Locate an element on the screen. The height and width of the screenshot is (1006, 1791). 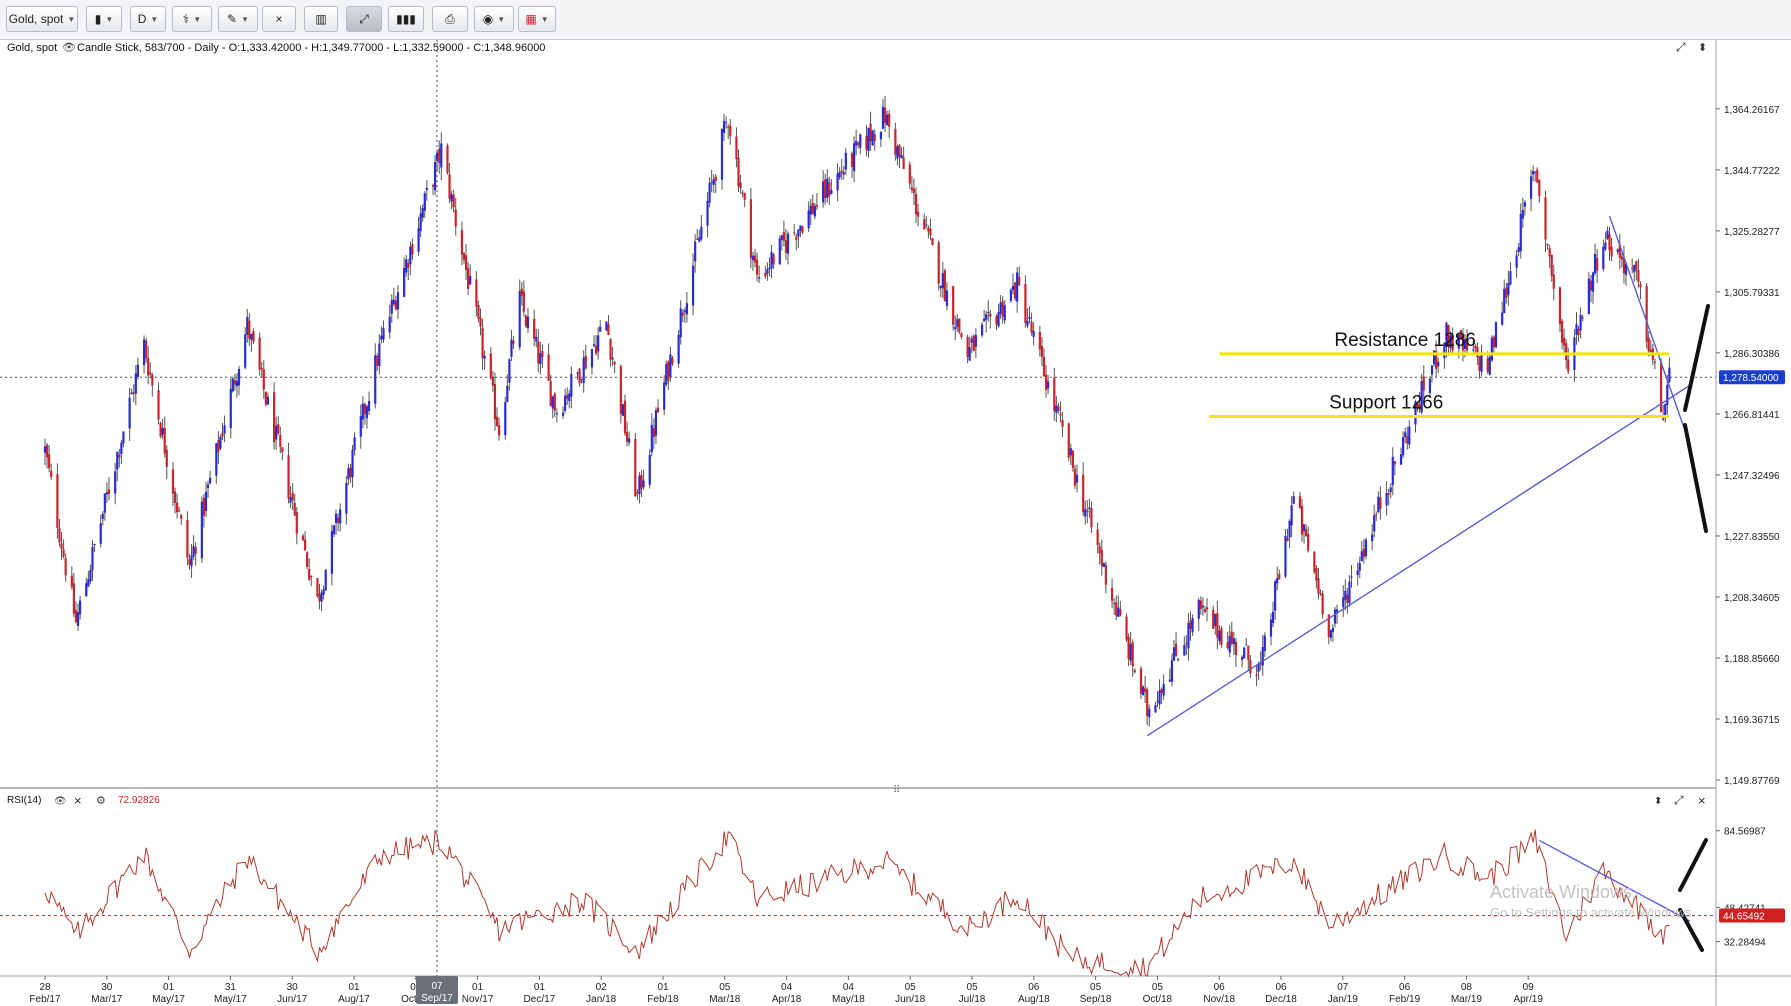
pin-icon: ⬍ is located at coordinates (1658, 801).